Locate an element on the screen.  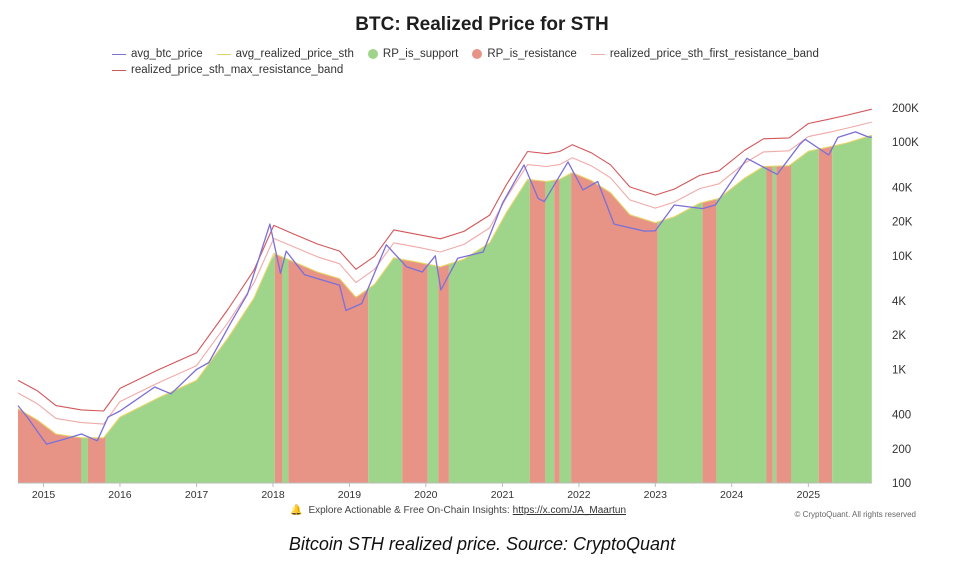
y-tick-label: 10K is located at coordinates (902, 257).